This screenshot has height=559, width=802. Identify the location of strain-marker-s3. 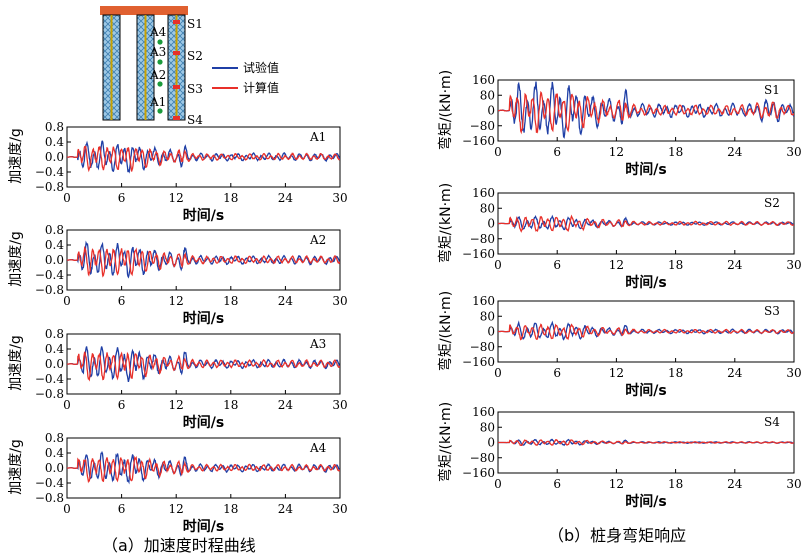
(176, 87).